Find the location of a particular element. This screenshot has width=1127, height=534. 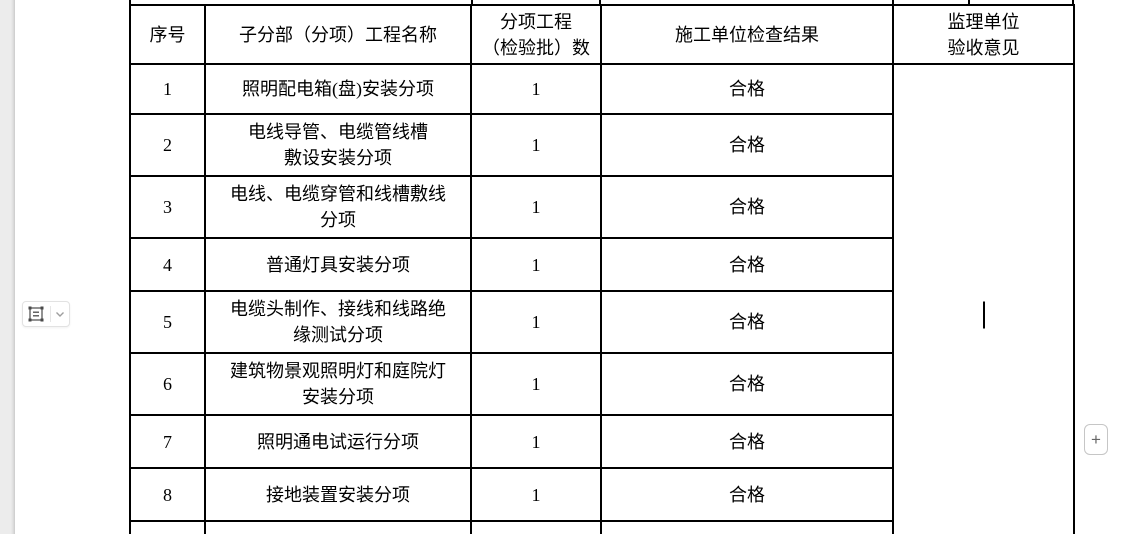

cell-supervision-opinion is located at coordinates (983, 298).